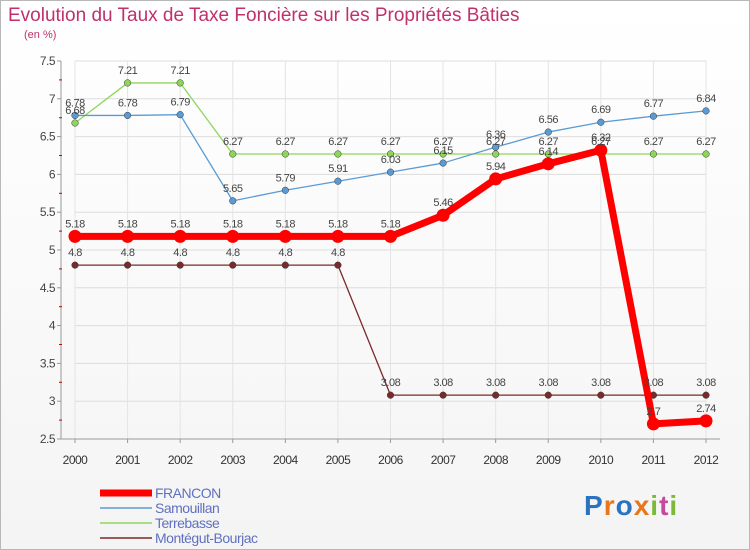 Image resolution: width=750 pixels, height=550 pixels. What do you see at coordinates (128, 71) in the screenshot?
I see `data-label: 7.21` at bounding box center [128, 71].